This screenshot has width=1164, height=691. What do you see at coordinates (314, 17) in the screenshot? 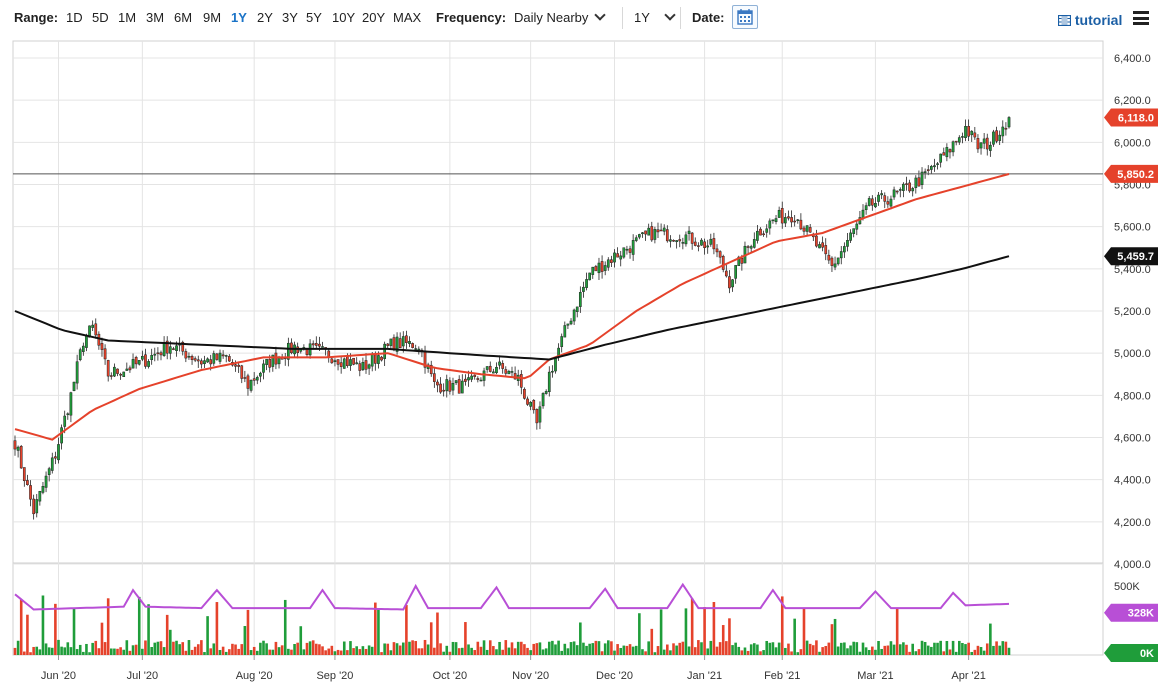
I see `range-button-5y: 5Y` at bounding box center [314, 17].